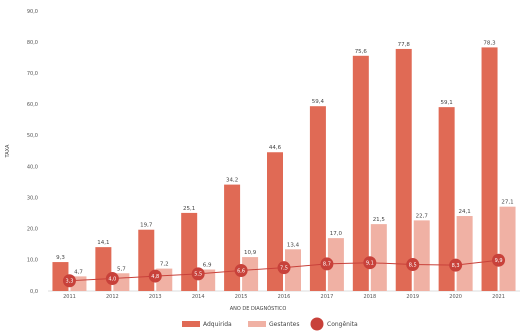 The height and width of the screenshot is (336, 526). Describe the element at coordinates (8, 151) in the screenshot. I see `y-axis-title: TAXA` at that location.